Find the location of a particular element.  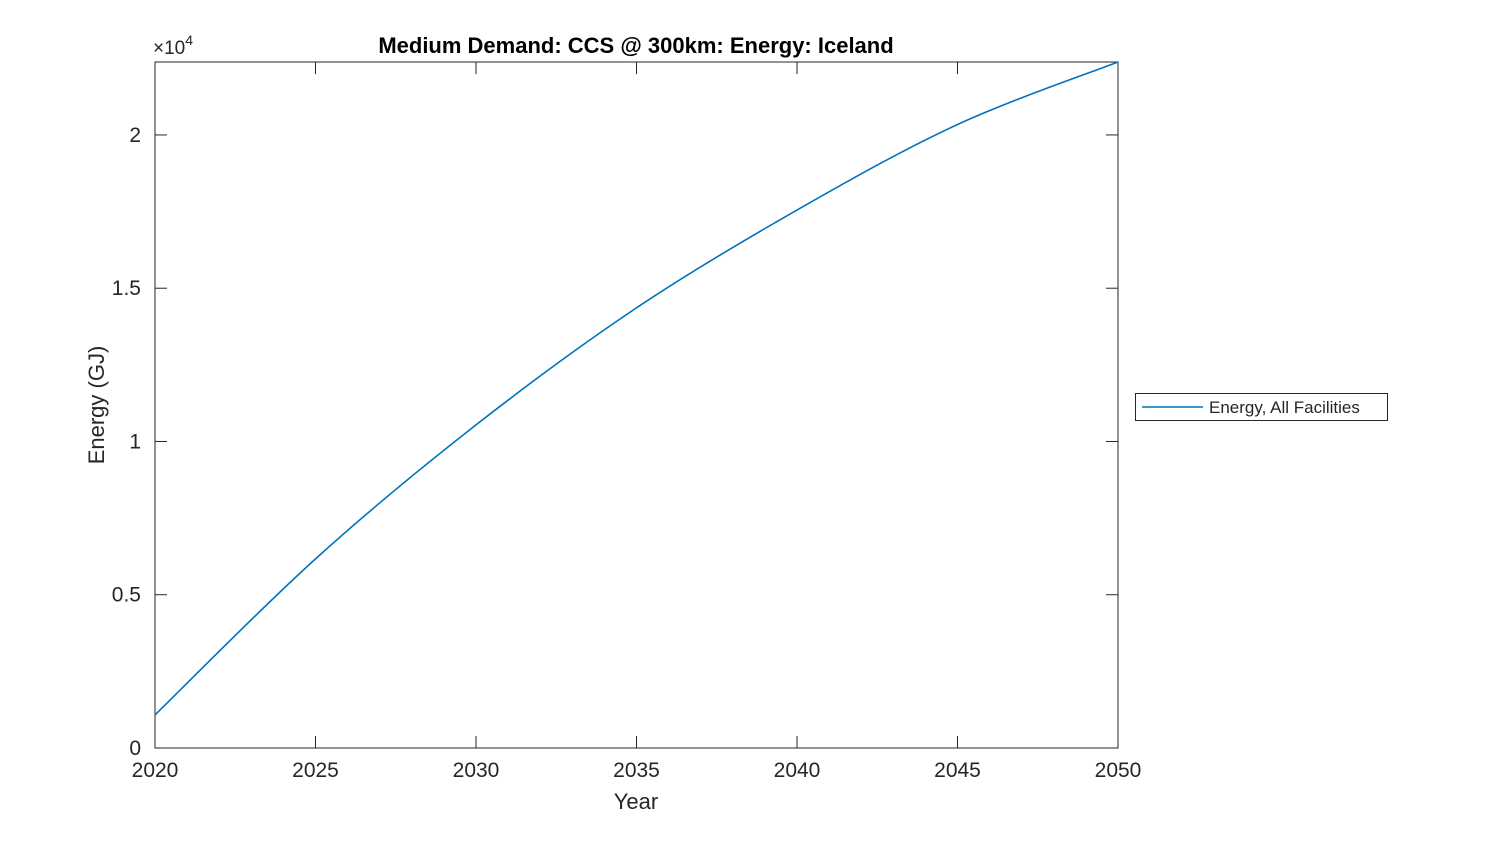

y-tick-label: 1.5 is located at coordinates (126, 288).